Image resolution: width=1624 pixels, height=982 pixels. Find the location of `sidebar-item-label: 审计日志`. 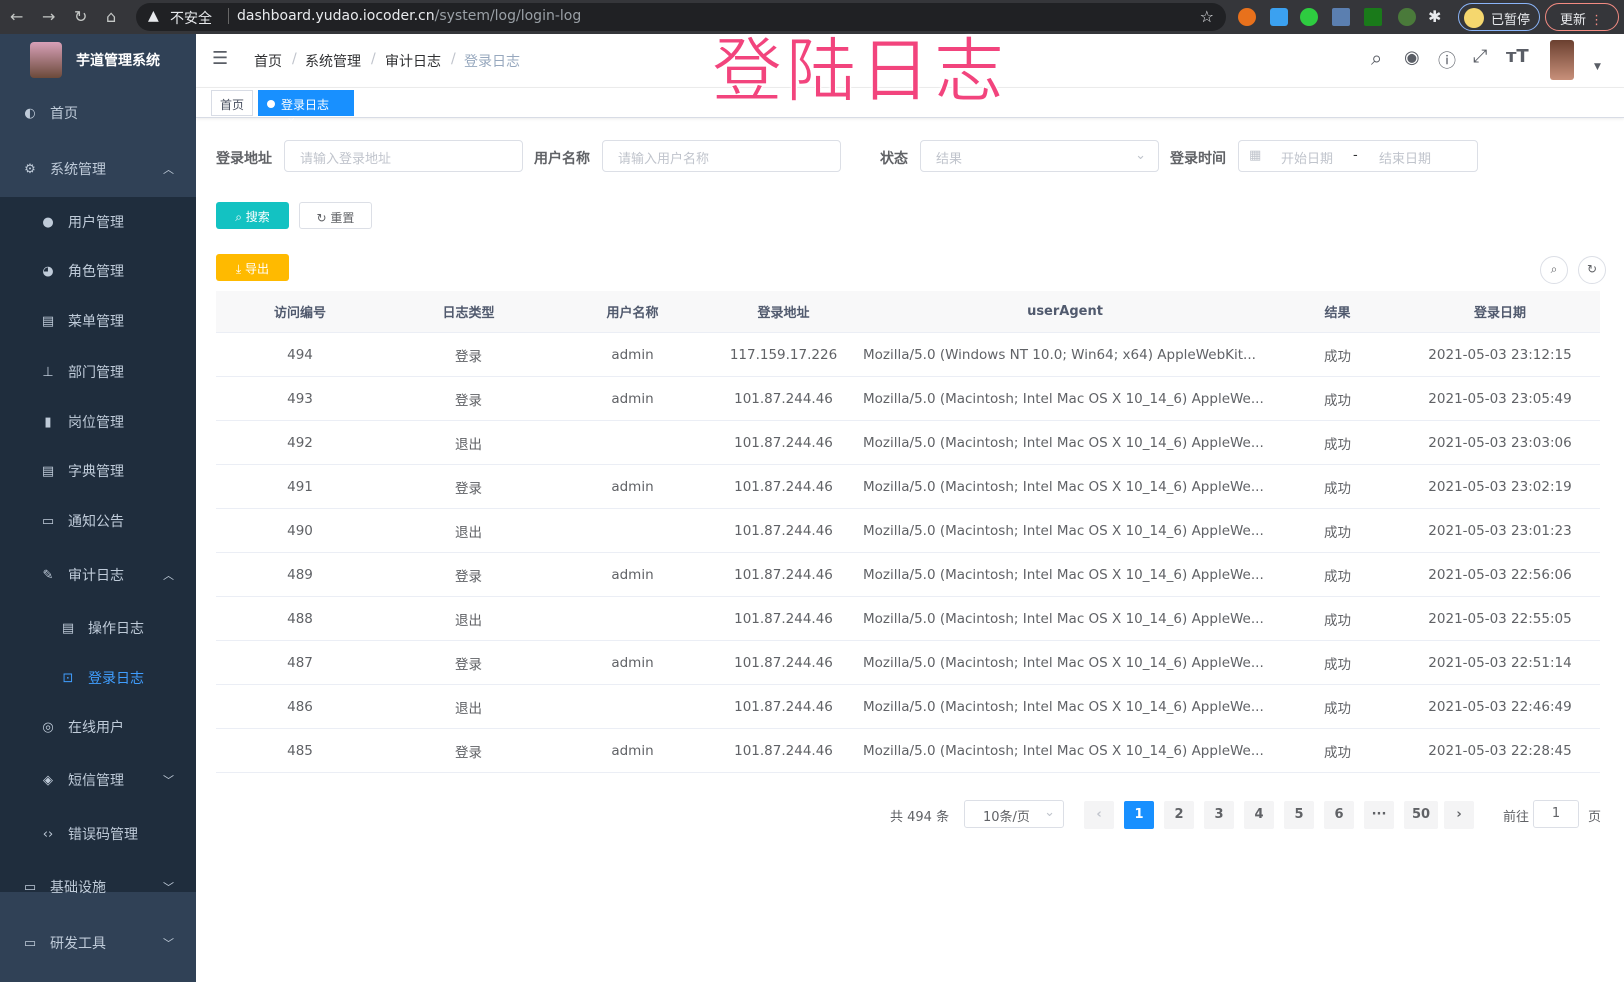

sidebar-item-label: 审计日志 is located at coordinates (96, 576).